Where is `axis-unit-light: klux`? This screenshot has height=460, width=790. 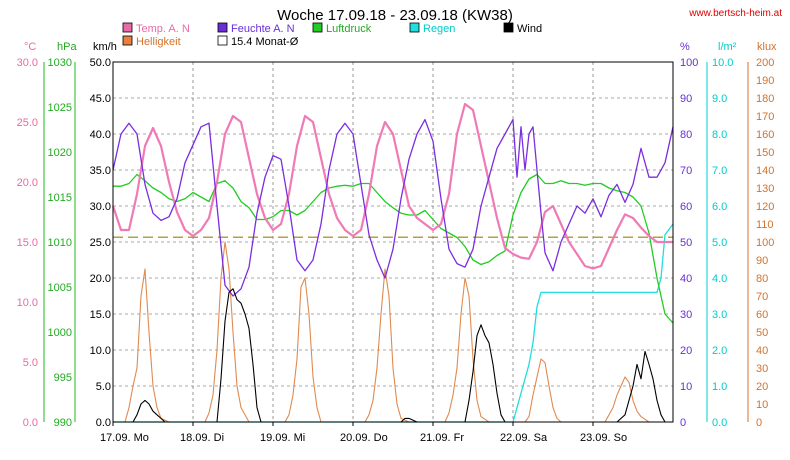
axis-unit-light: klux is located at coordinates (767, 47).